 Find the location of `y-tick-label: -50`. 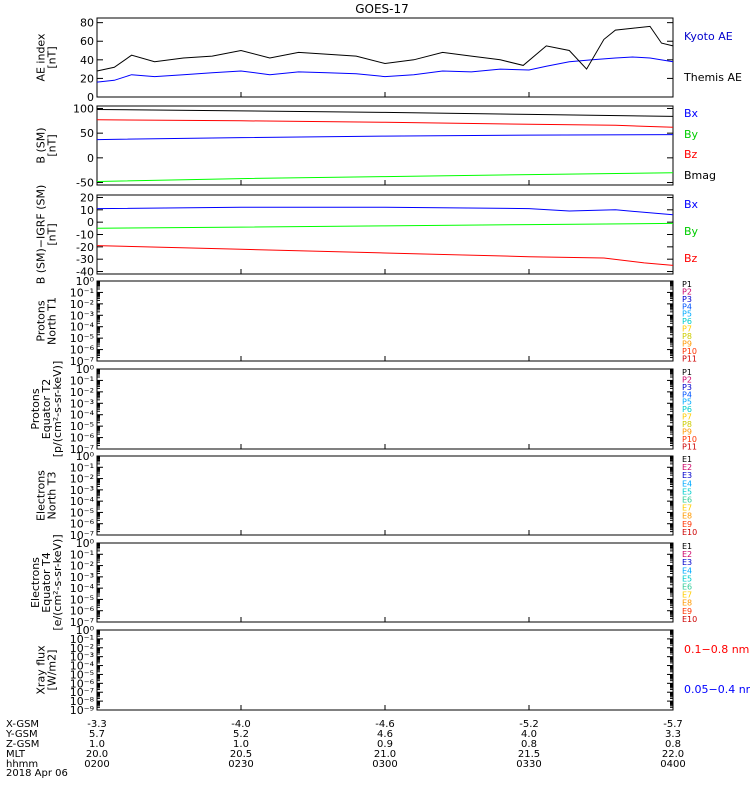

y-tick-label: -50 is located at coordinates (85, 183).